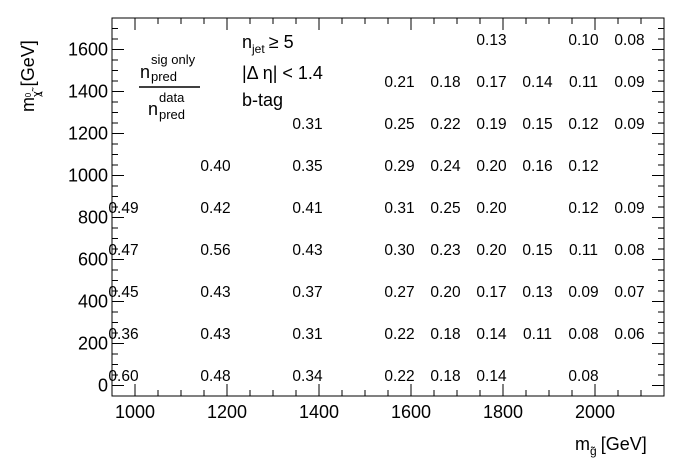 Image resolution: width=698 pixels, height=472 pixels. Describe the element at coordinates (268, 44) in the screenshot. I see `selection-njet: njet ≥ 5` at that location.